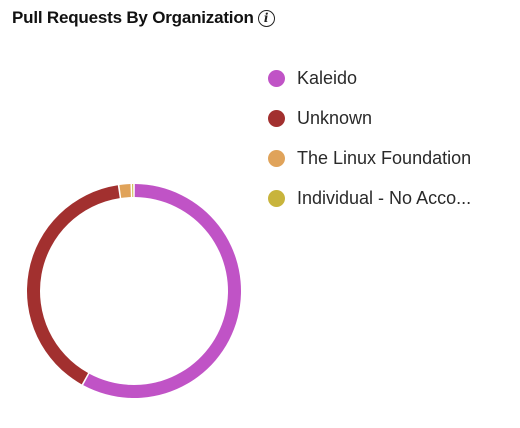 The image size is (520, 428). I want to click on donut-slice-individual-no-account, so click(133, 191).